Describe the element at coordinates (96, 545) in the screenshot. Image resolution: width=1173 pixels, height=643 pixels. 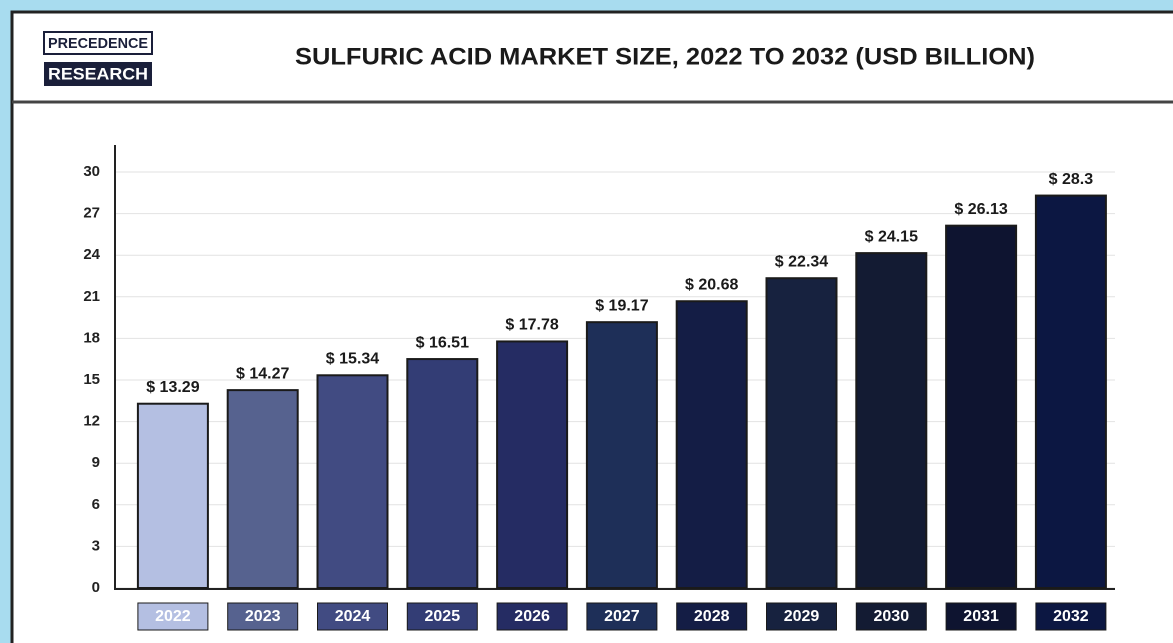
I see `y-tick-label: 3` at that location.